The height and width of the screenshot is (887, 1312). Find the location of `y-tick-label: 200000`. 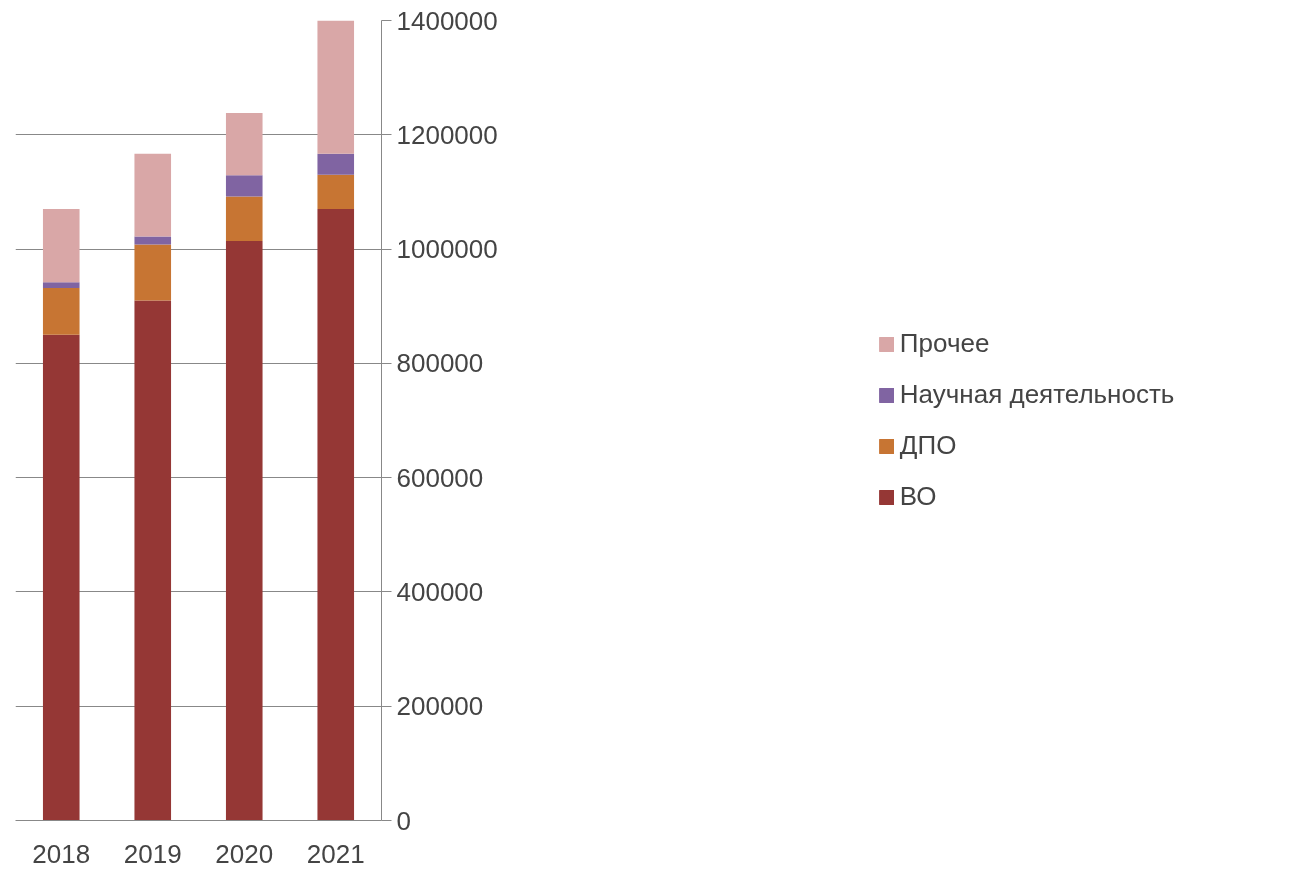

y-tick-label: 200000 is located at coordinates (440, 706).